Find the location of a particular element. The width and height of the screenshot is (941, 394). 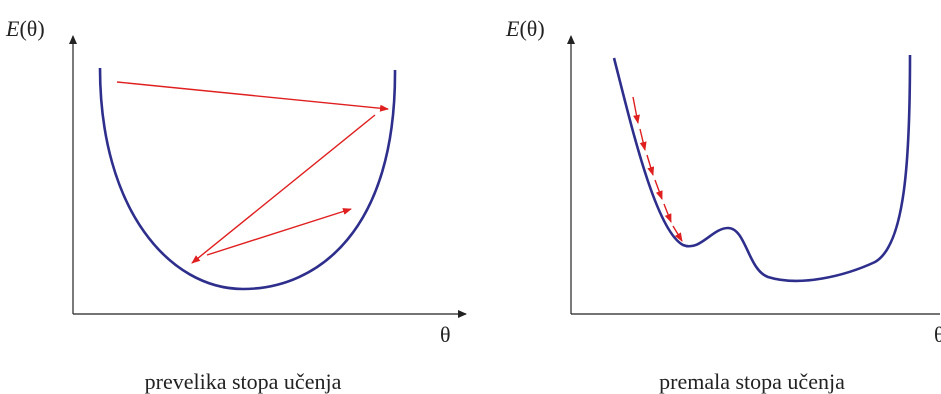

right-y-label-arg: (θ) is located at coordinates (531, 28).